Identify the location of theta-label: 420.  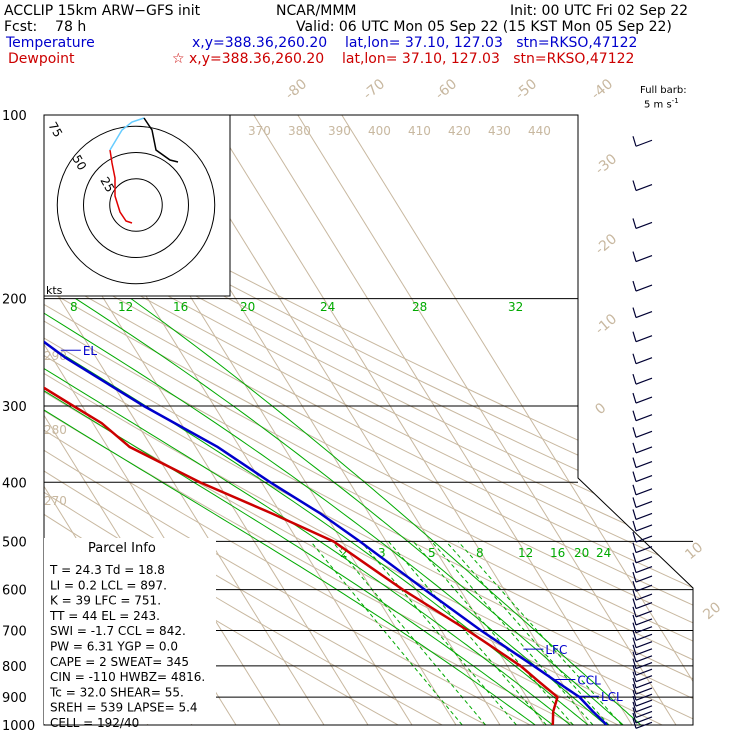
(459, 131).